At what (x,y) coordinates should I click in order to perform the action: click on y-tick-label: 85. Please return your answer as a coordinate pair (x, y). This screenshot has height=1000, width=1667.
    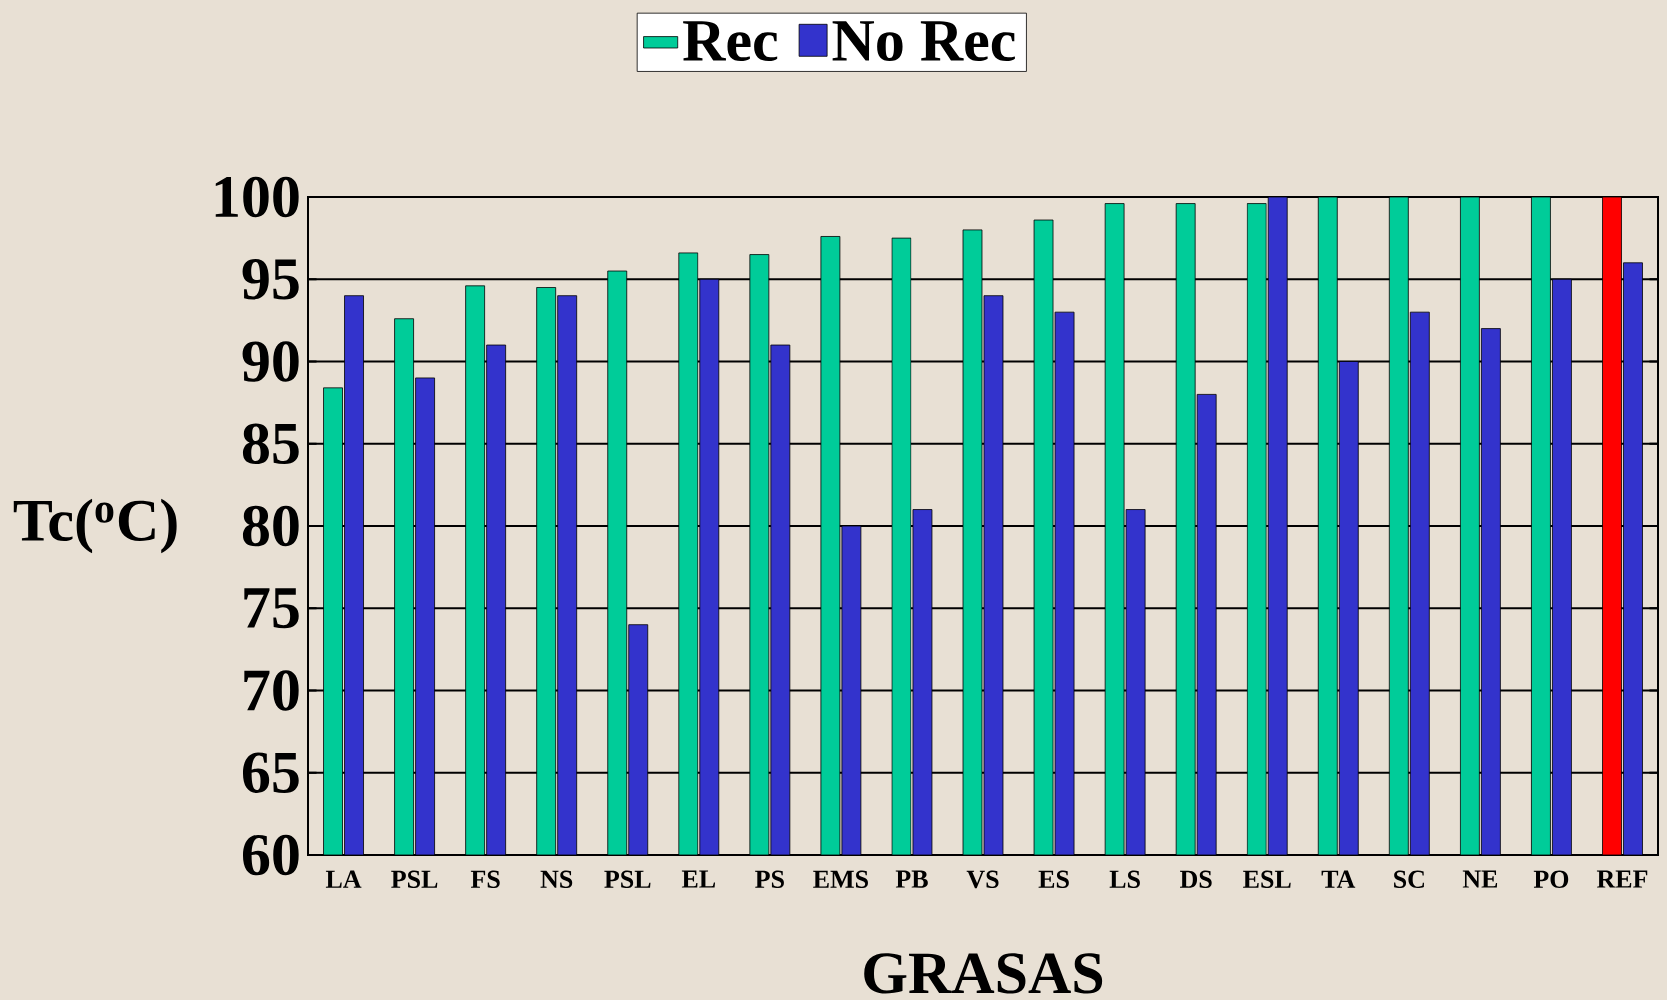
    Looking at the image, I should click on (270, 443).